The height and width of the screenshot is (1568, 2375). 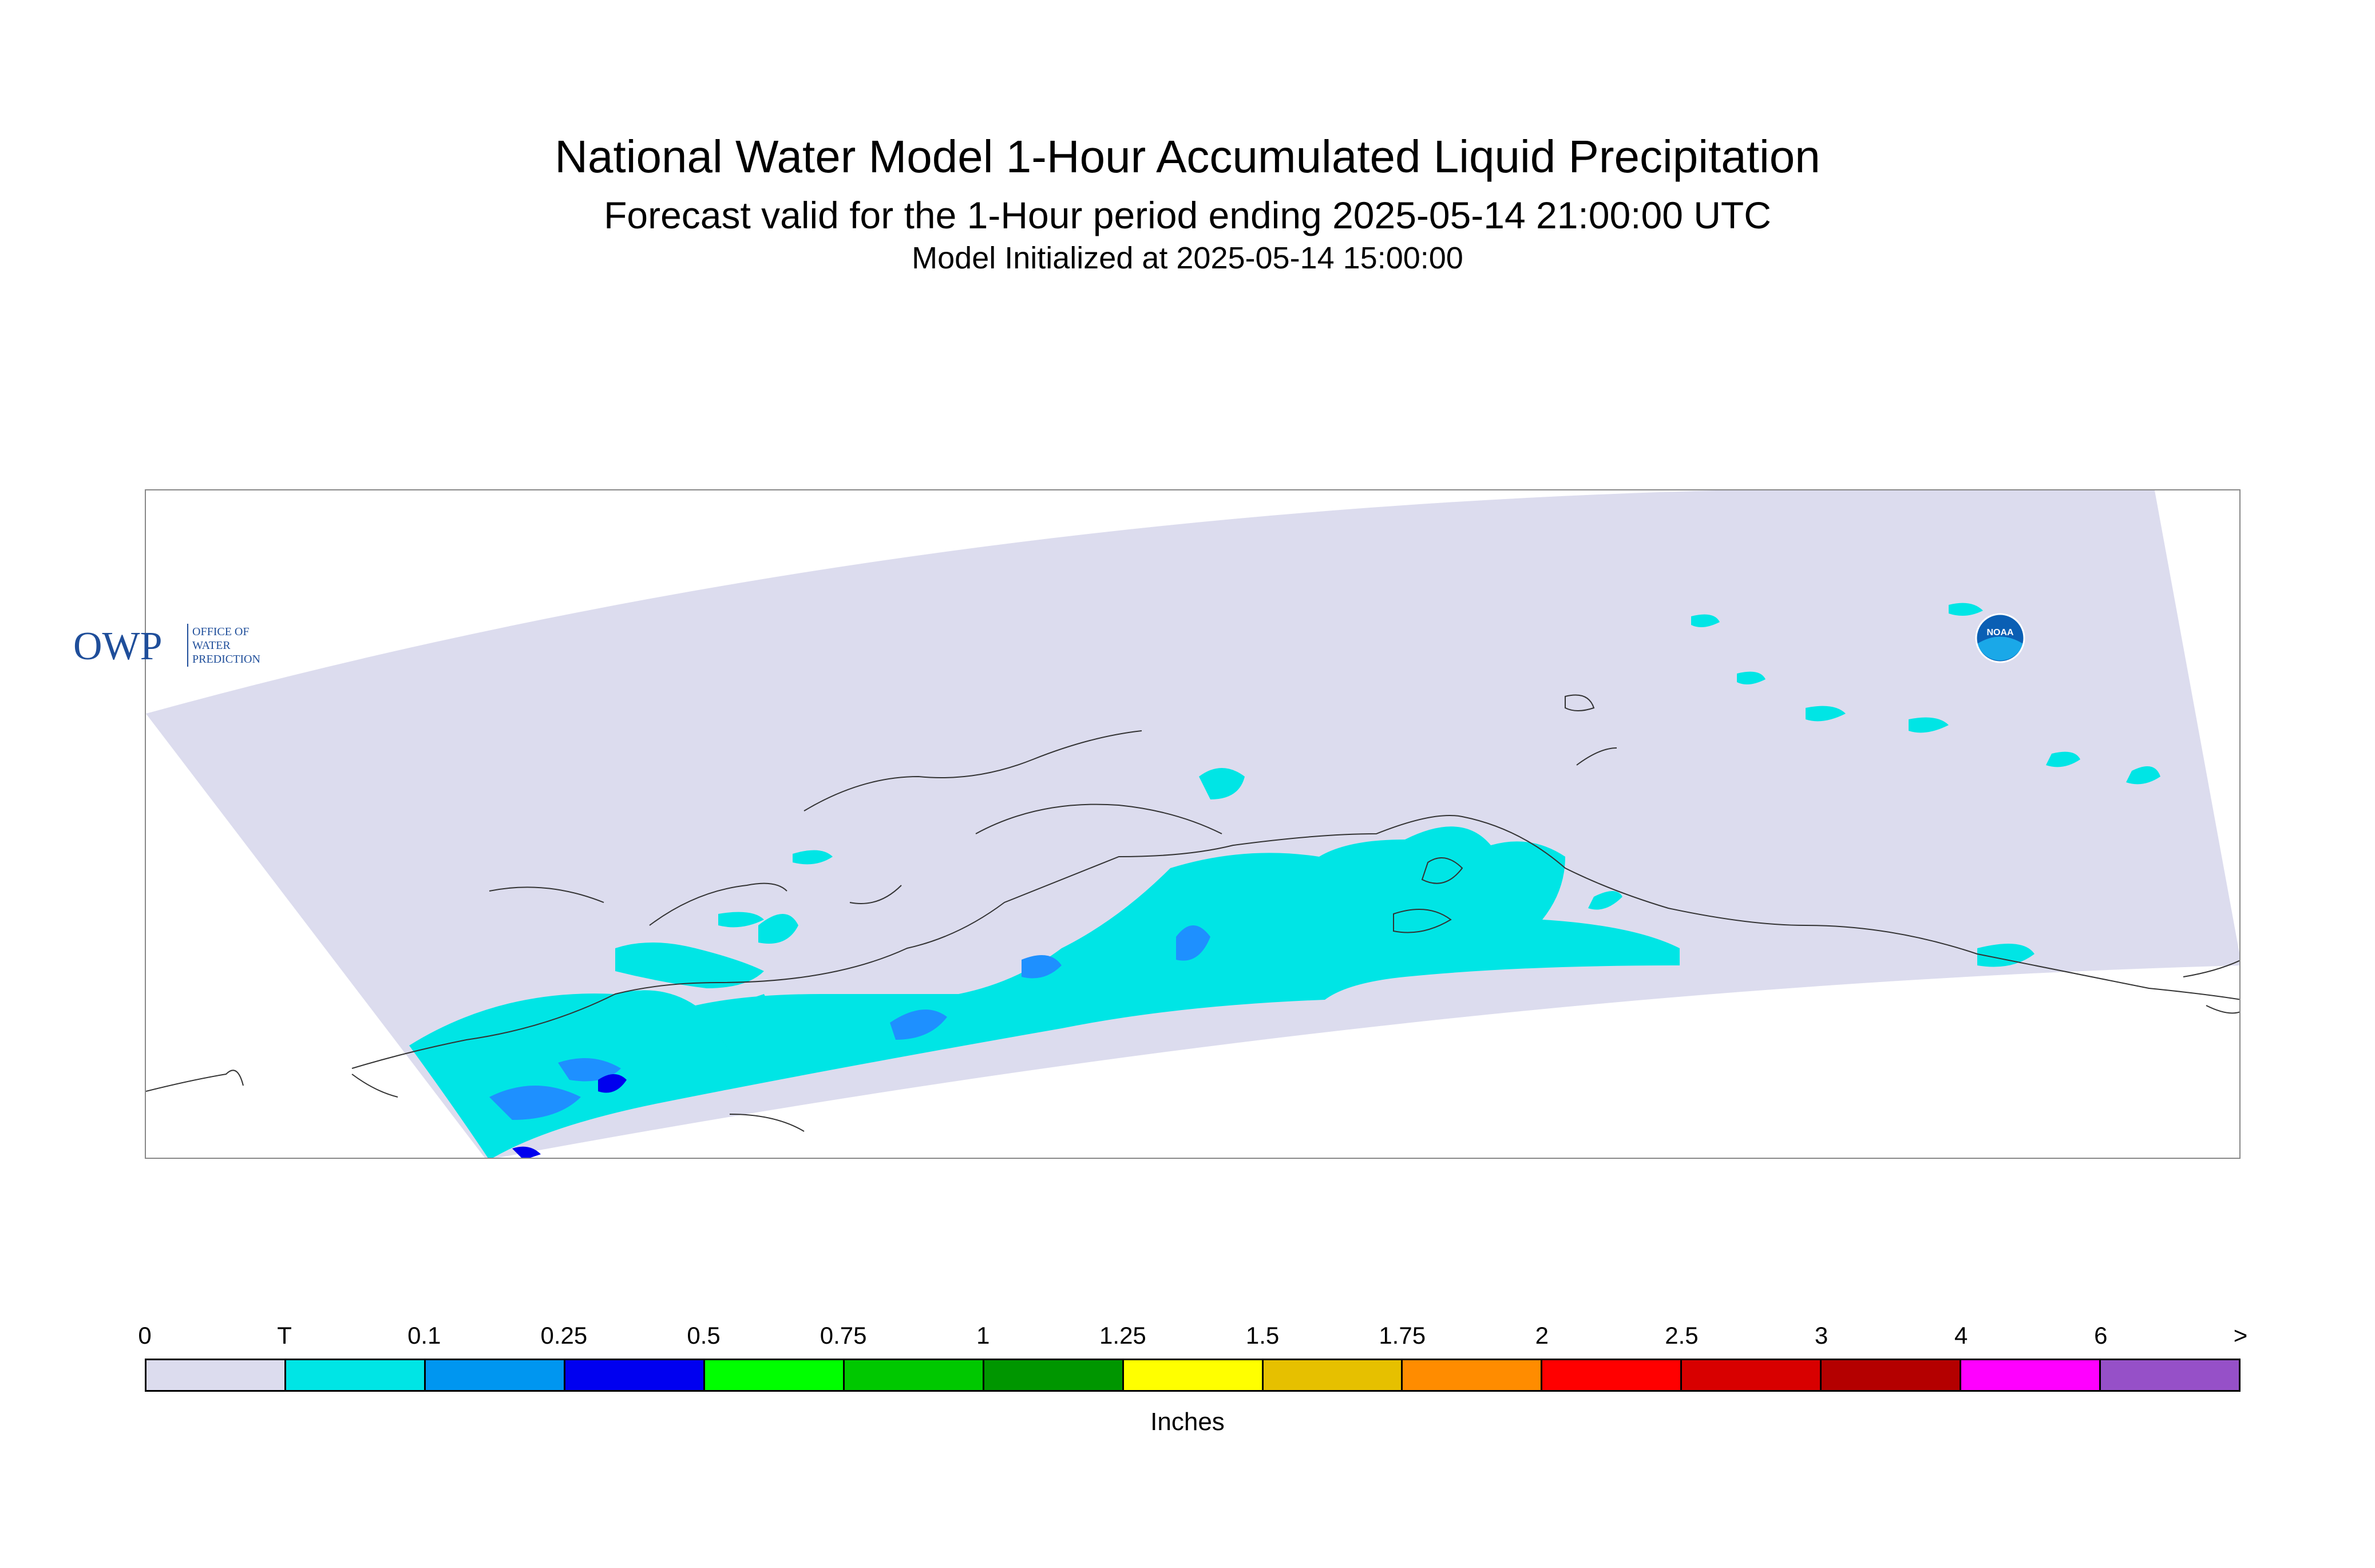 What do you see at coordinates (843, 1335) in the screenshot?
I see `legend-tick-label: 0.75` at bounding box center [843, 1335].